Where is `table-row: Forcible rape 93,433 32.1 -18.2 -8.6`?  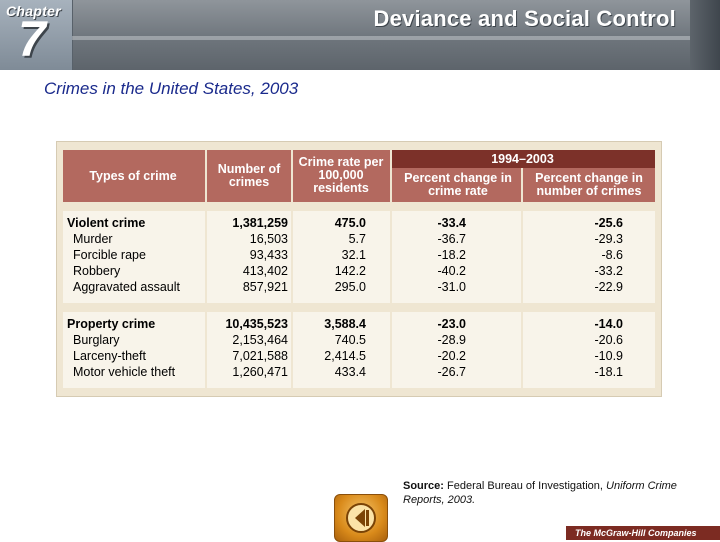 table-row: Forcible rape 93,433 32.1 -18.2 -8.6 is located at coordinates (359, 255).